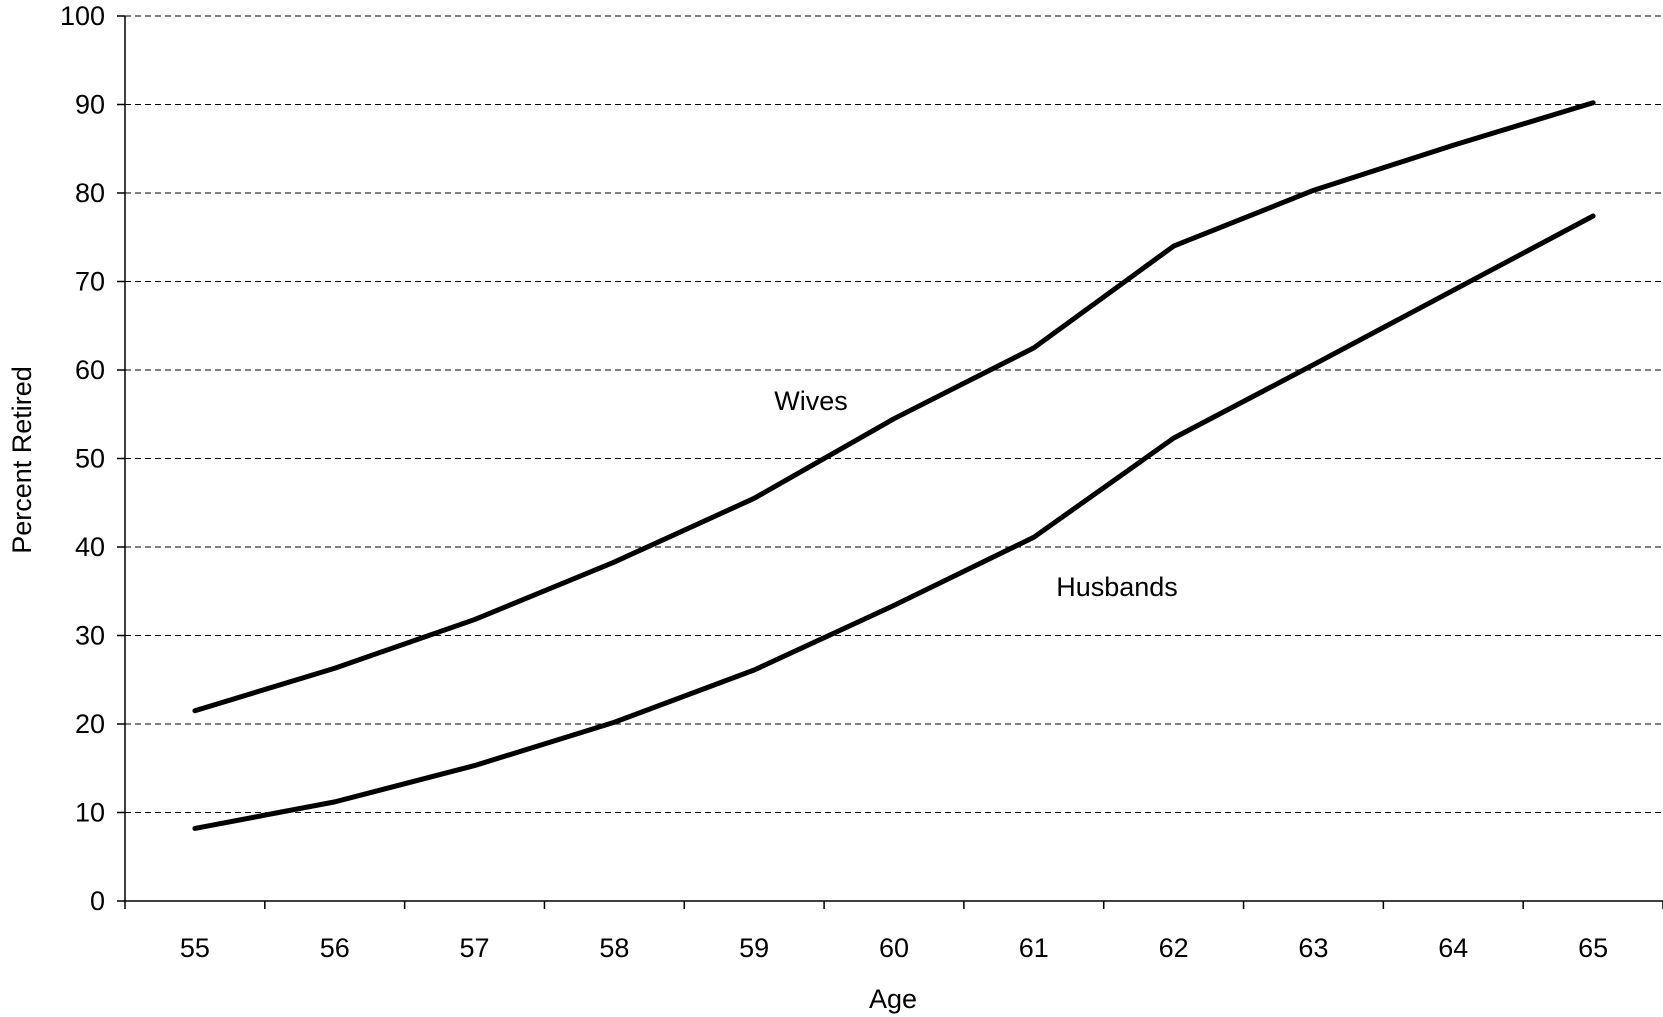 The width and height of the screenshot is (1663, 1017). What do you see at coordinates (82, 16) in the screenshot?
I see `y-tick-label: 100` at bounding box center [82, 16].